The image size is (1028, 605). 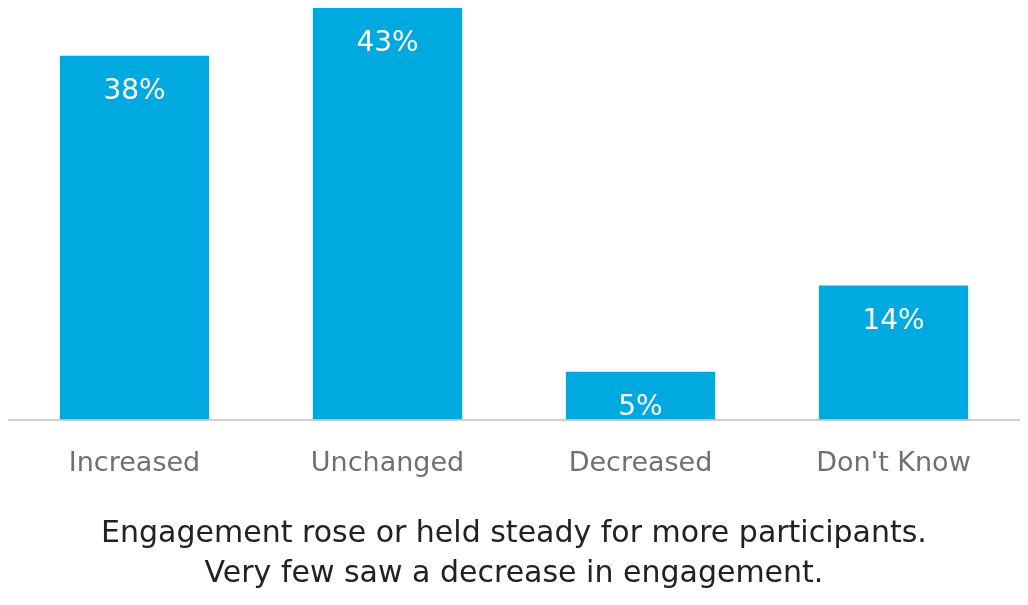 I want to click on x-tick-label: Increased, so click(x=134, y=461).